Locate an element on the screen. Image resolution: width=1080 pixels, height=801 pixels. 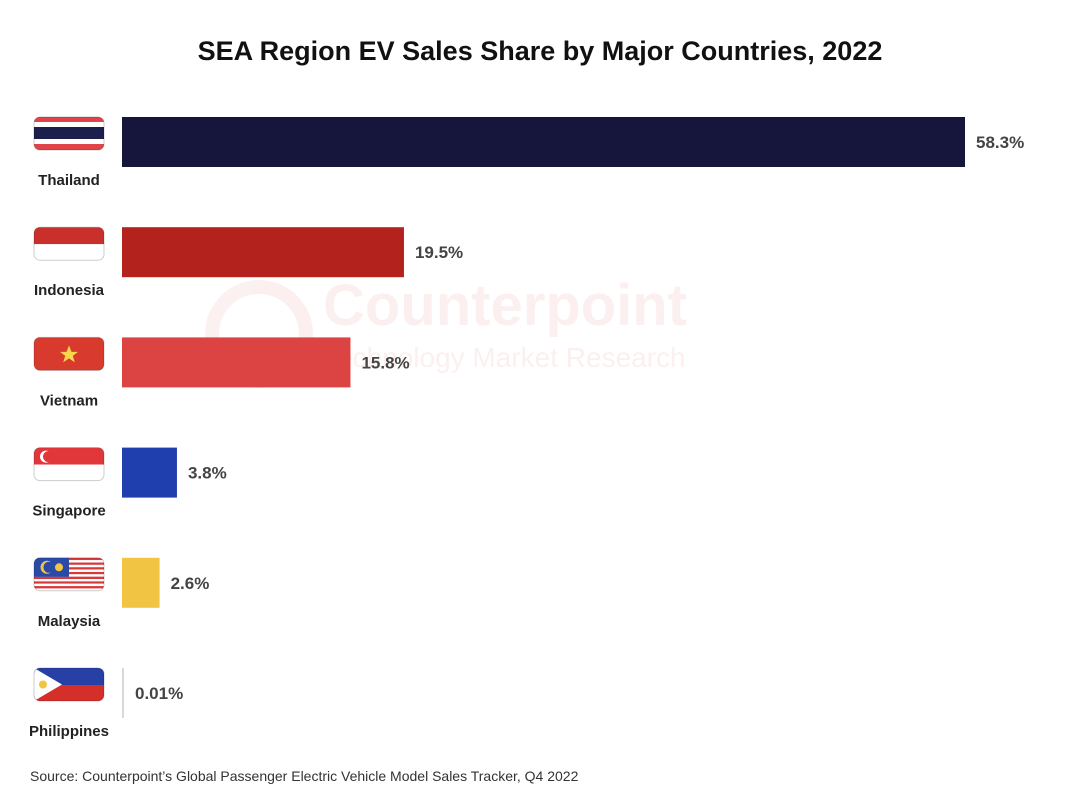
flag-thailand-icon is located at coordinates (69, 133).